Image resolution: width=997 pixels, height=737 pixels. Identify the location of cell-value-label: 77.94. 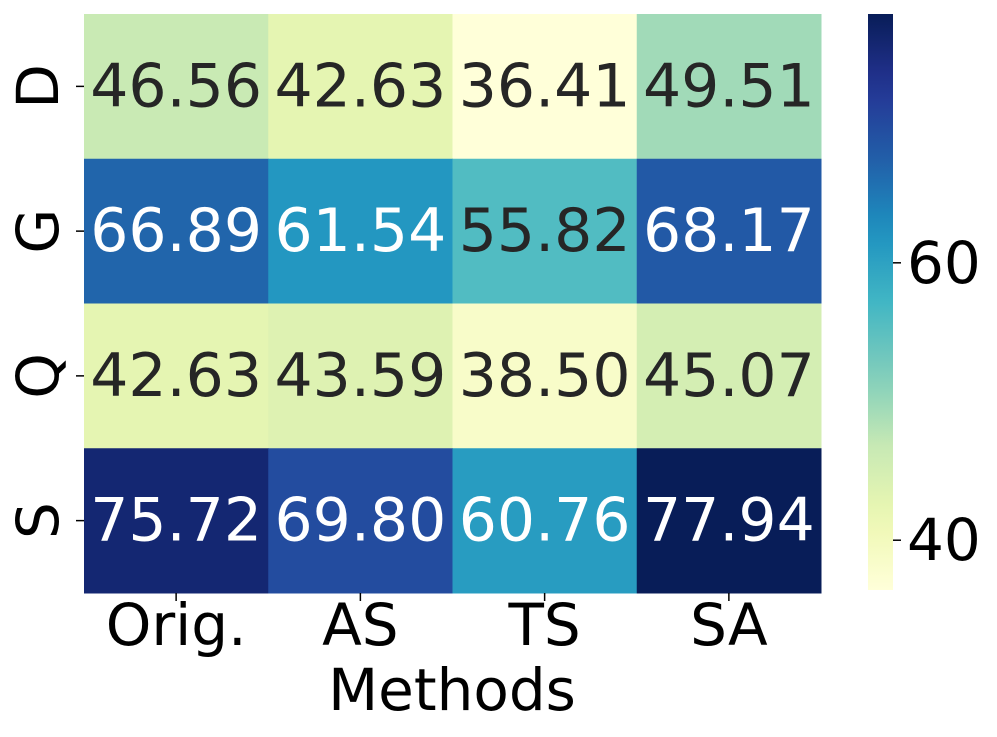
(729, 521).